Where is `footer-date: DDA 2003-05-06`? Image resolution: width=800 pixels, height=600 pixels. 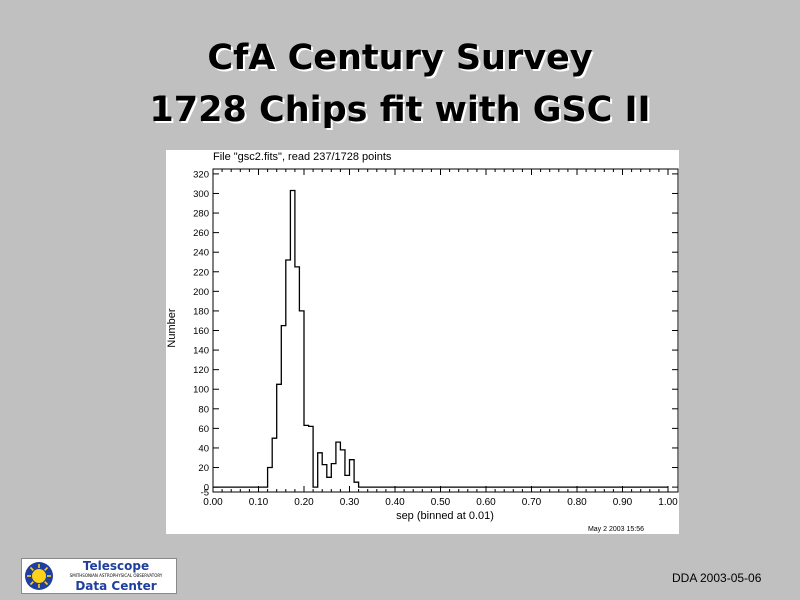
footer-date: DDA 2003-05-06 is located at coordinates (717, 578).